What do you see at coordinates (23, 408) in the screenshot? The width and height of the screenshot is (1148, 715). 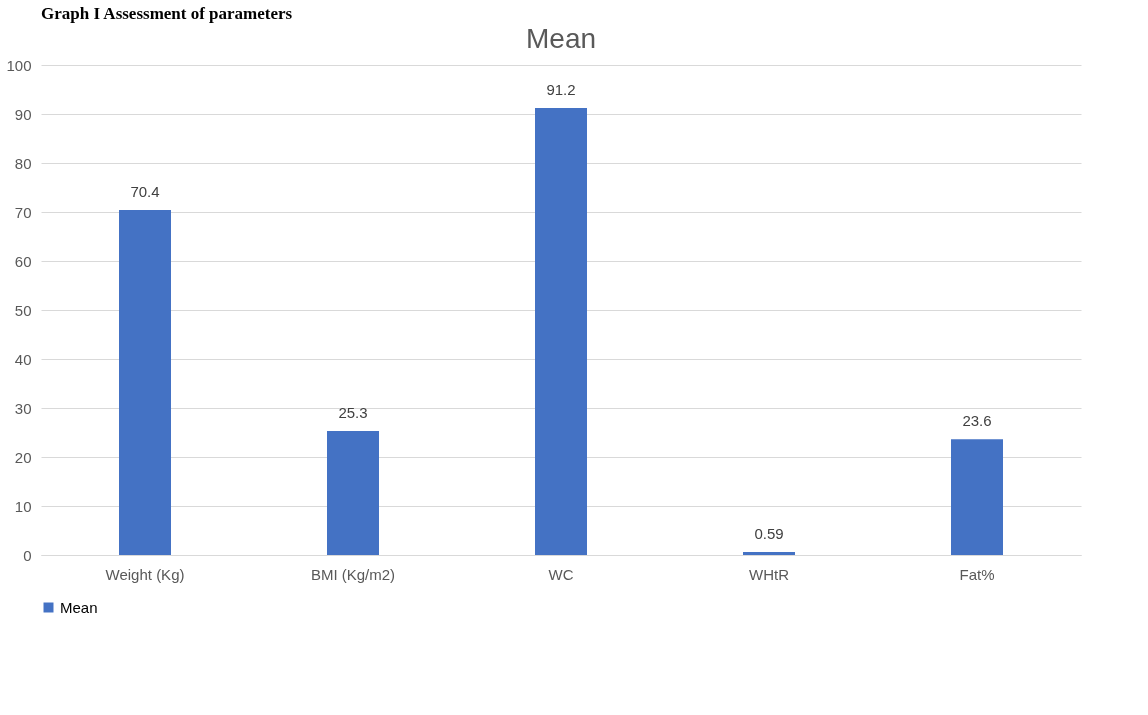 I see `y-tick-label: 30` at bounding box center [23, 408].